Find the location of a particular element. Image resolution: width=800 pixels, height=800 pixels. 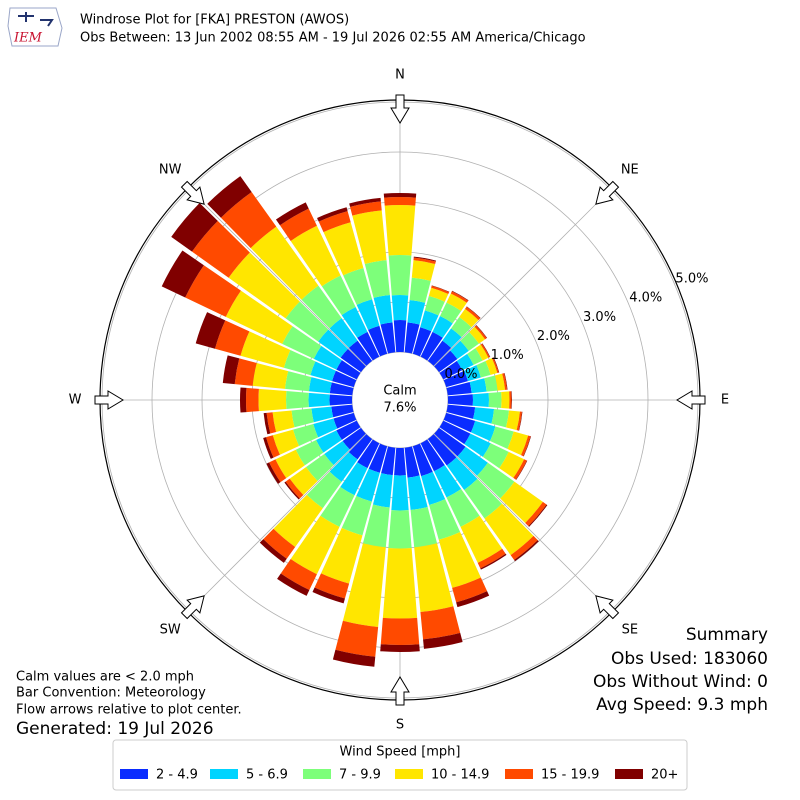

note: Flow arrows relative to plot center. is located at coordinates (129, 710).